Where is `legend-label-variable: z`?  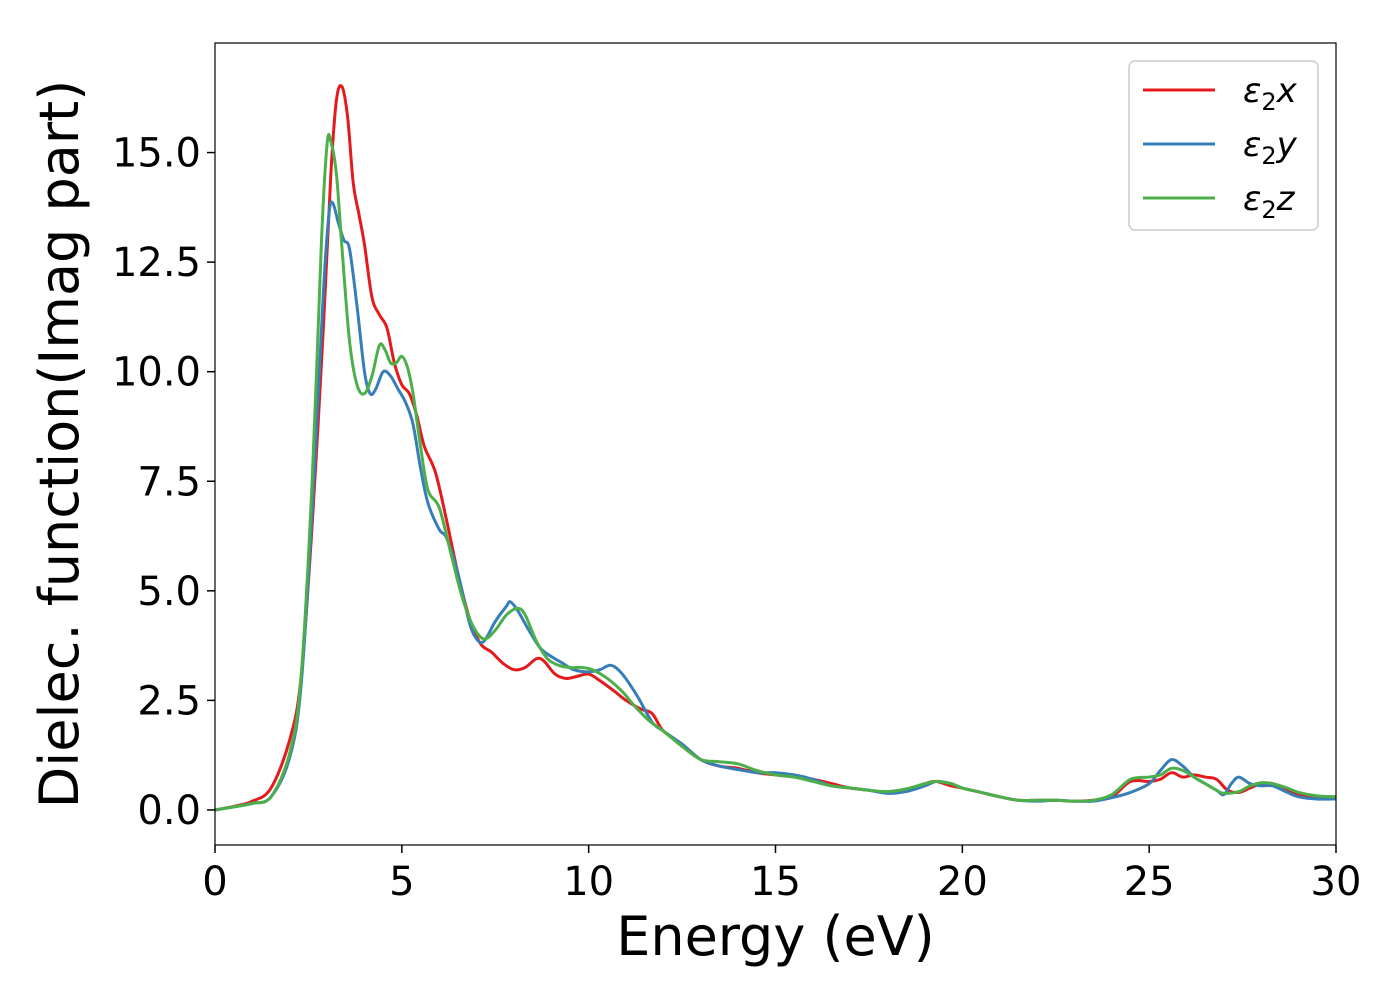
legend-label-variable: z is located at coordinates (1286, 199).